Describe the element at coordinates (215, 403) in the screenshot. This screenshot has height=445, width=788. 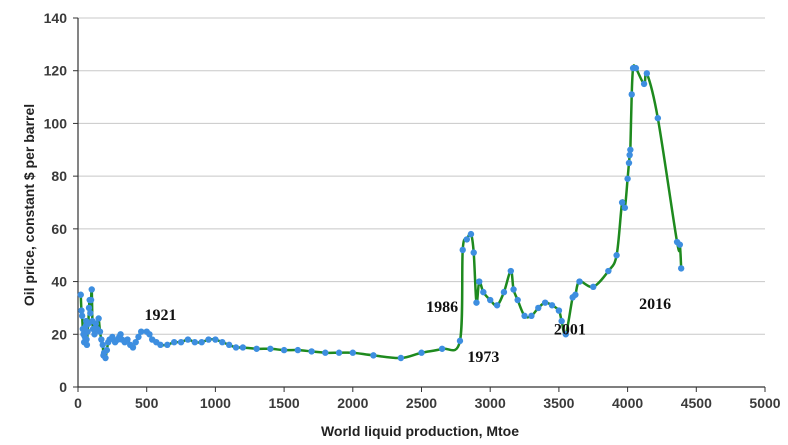
I see `x-tick-label: 1000` at that location.